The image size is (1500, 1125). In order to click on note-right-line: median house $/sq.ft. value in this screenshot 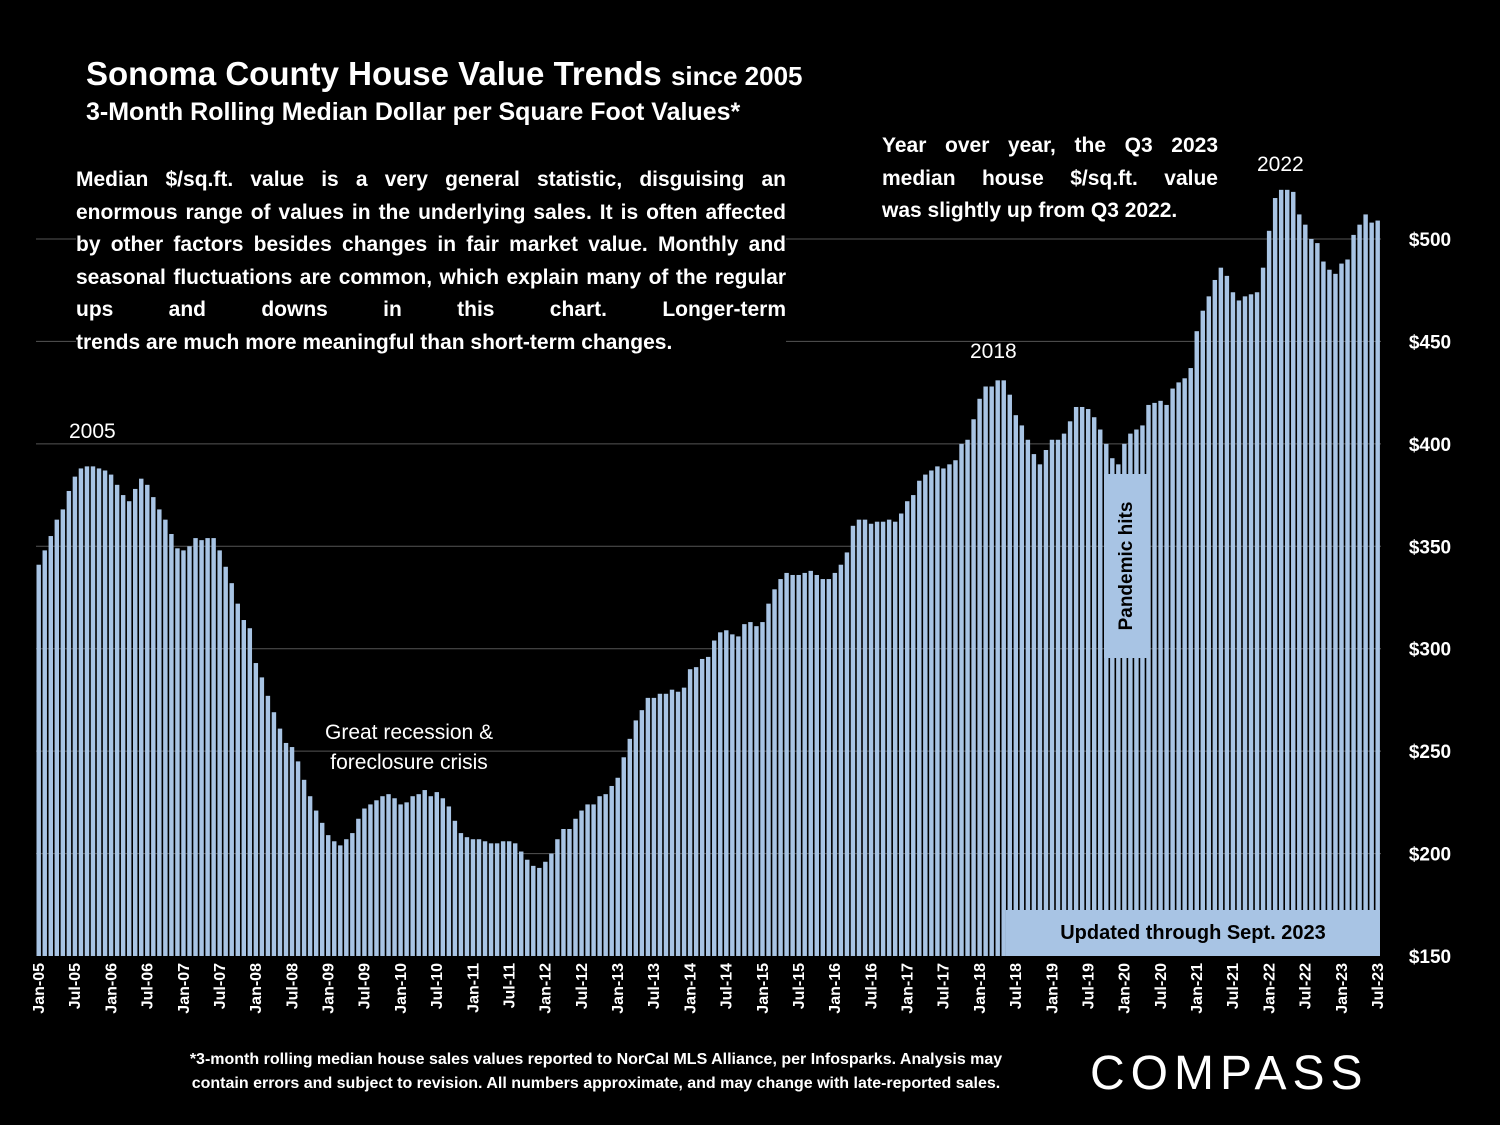, I will do `click(1050, 178)`.